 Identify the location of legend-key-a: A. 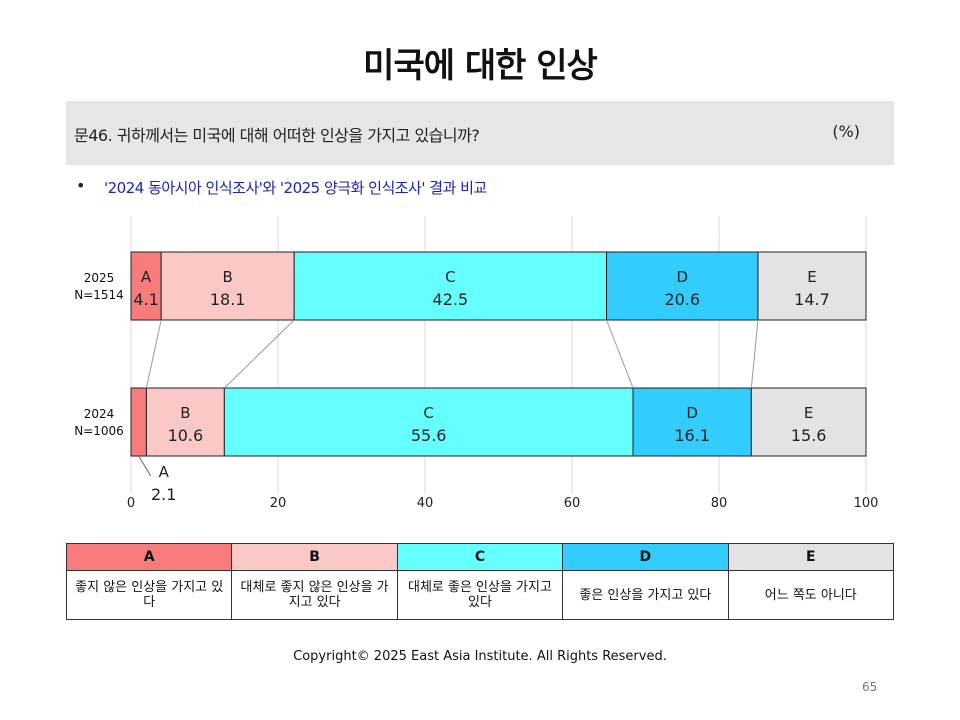
(149, 557).